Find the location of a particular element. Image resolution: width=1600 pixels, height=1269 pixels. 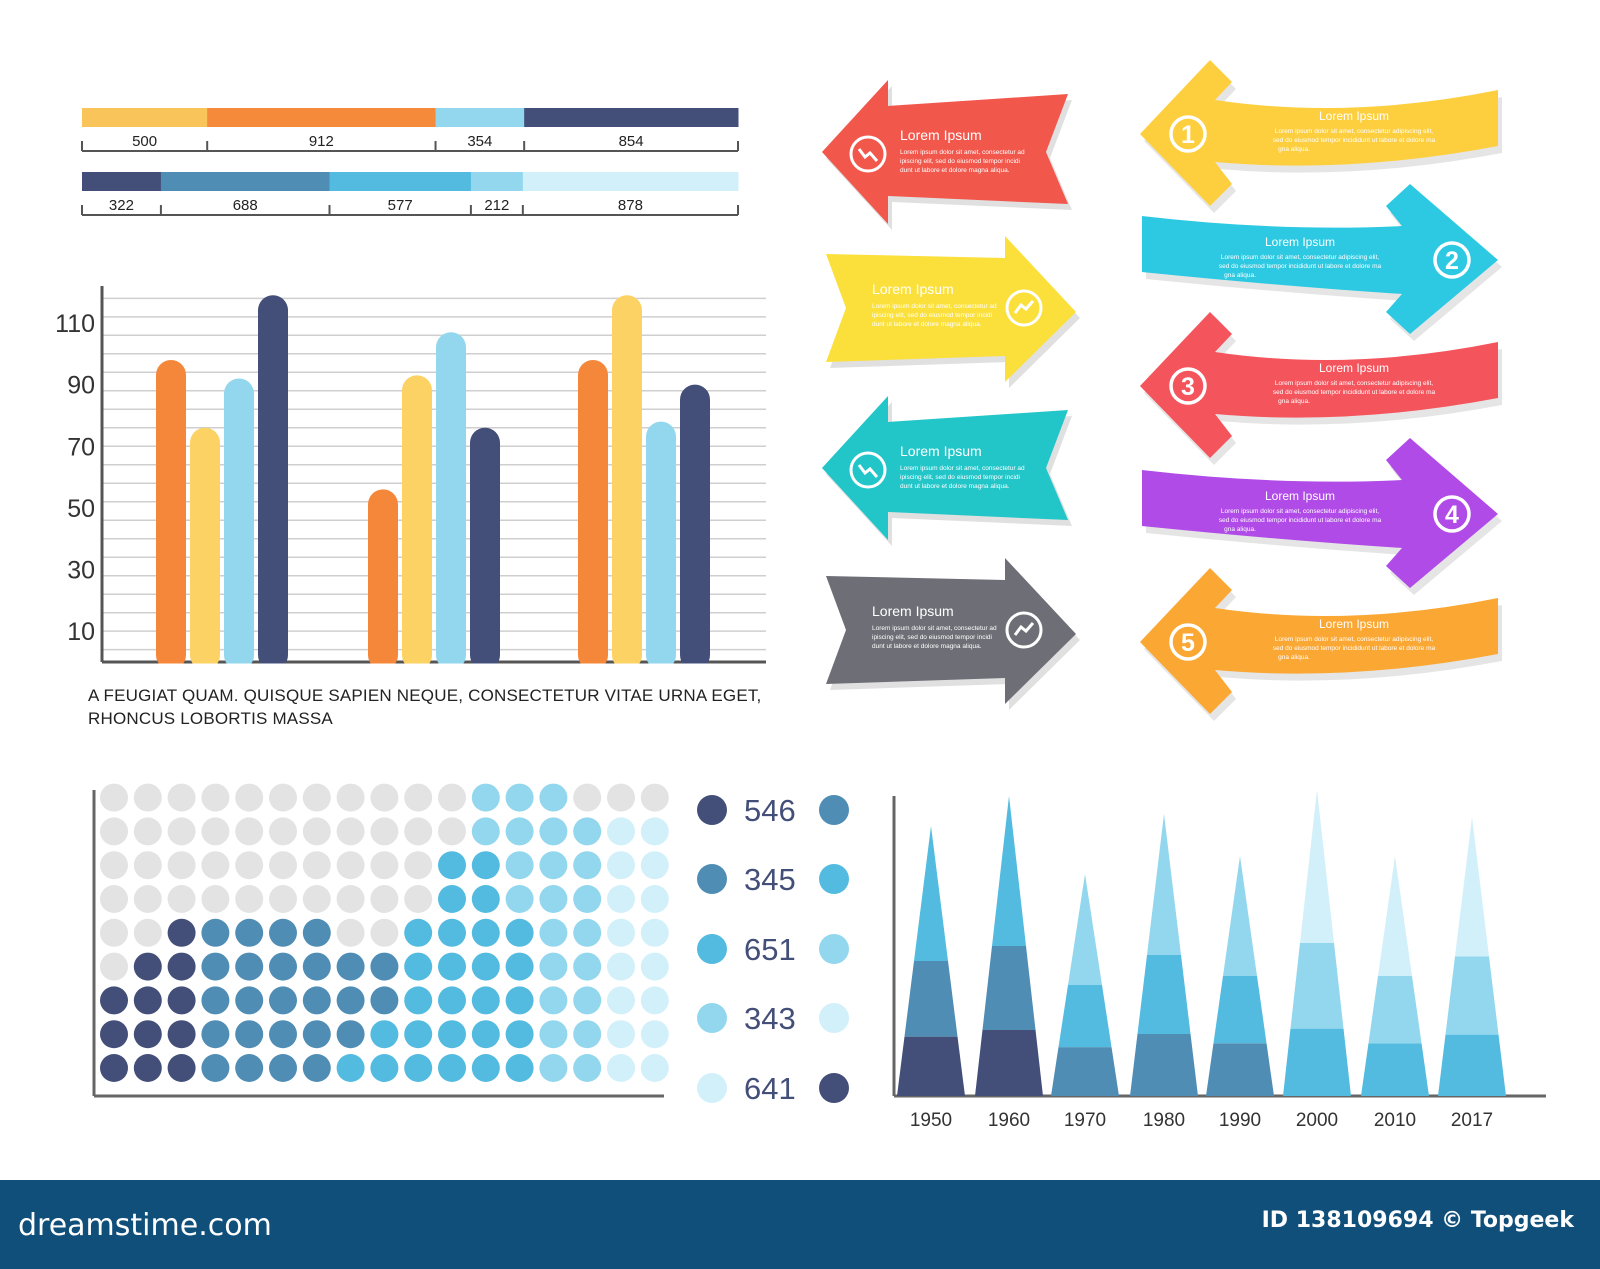

arrow-number: 3 is located at coordinates (1188, 387).